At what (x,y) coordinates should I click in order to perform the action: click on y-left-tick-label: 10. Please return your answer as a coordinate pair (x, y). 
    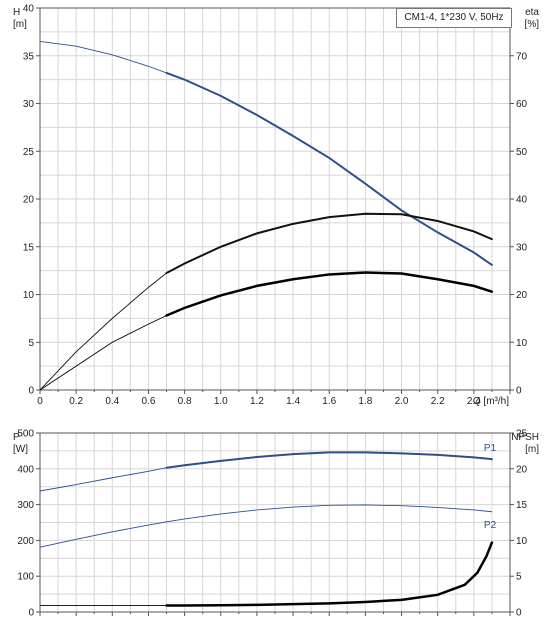
    Looking at the image, I should click on (29, 295).